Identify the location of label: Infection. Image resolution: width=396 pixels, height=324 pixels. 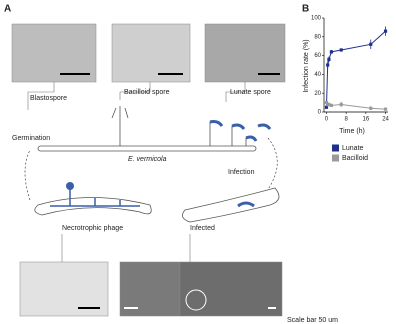
(241, 172).